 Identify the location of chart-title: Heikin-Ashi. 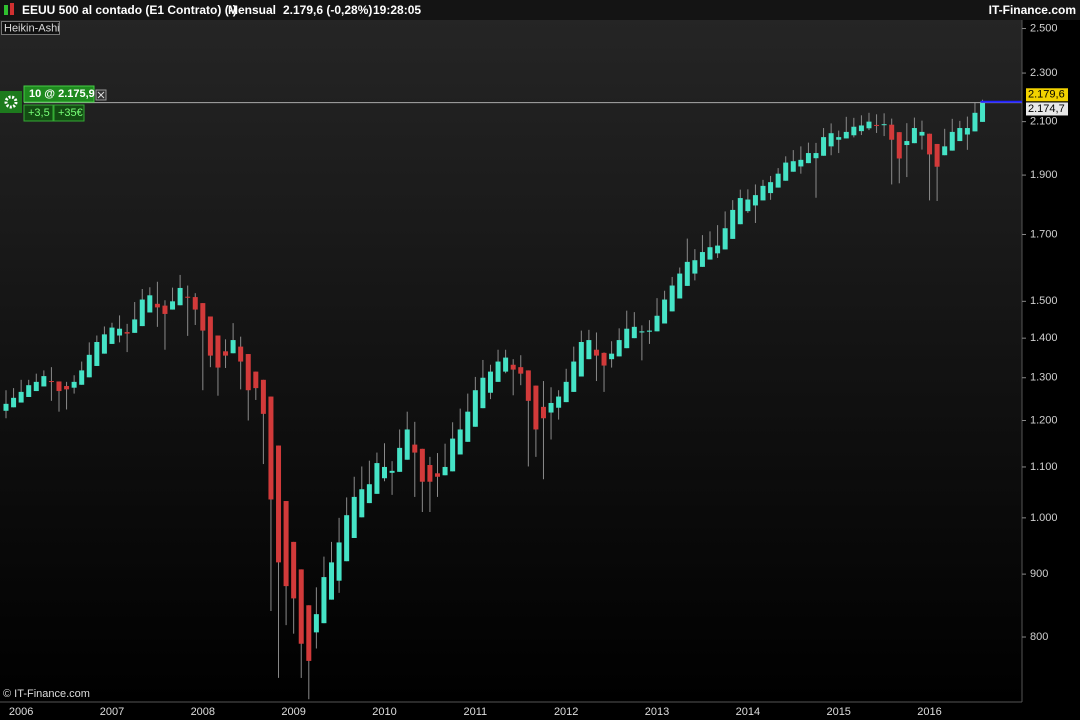
(32, 28).